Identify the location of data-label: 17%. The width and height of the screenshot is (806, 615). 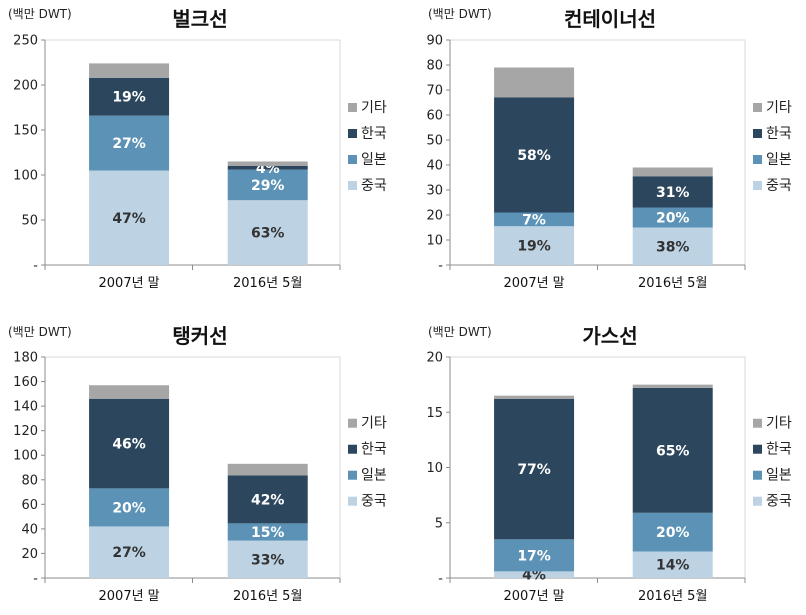
(534, 556).